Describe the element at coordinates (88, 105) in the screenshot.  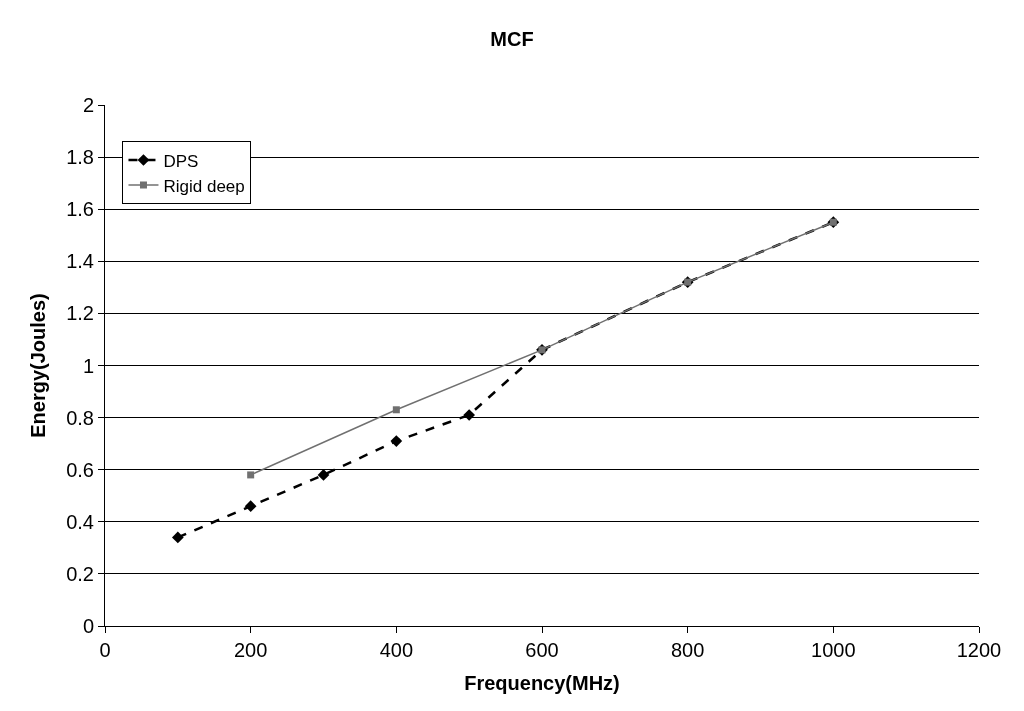
I see `y-tick-label: 2` at that location.